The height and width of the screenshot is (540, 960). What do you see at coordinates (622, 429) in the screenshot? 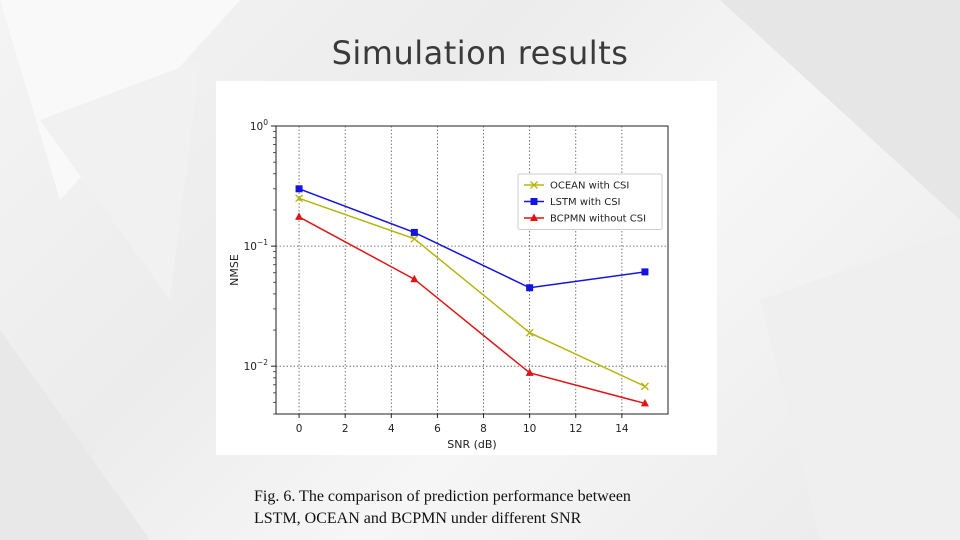
I see `x-tick-label: 14` at bounding box center [622, 429].